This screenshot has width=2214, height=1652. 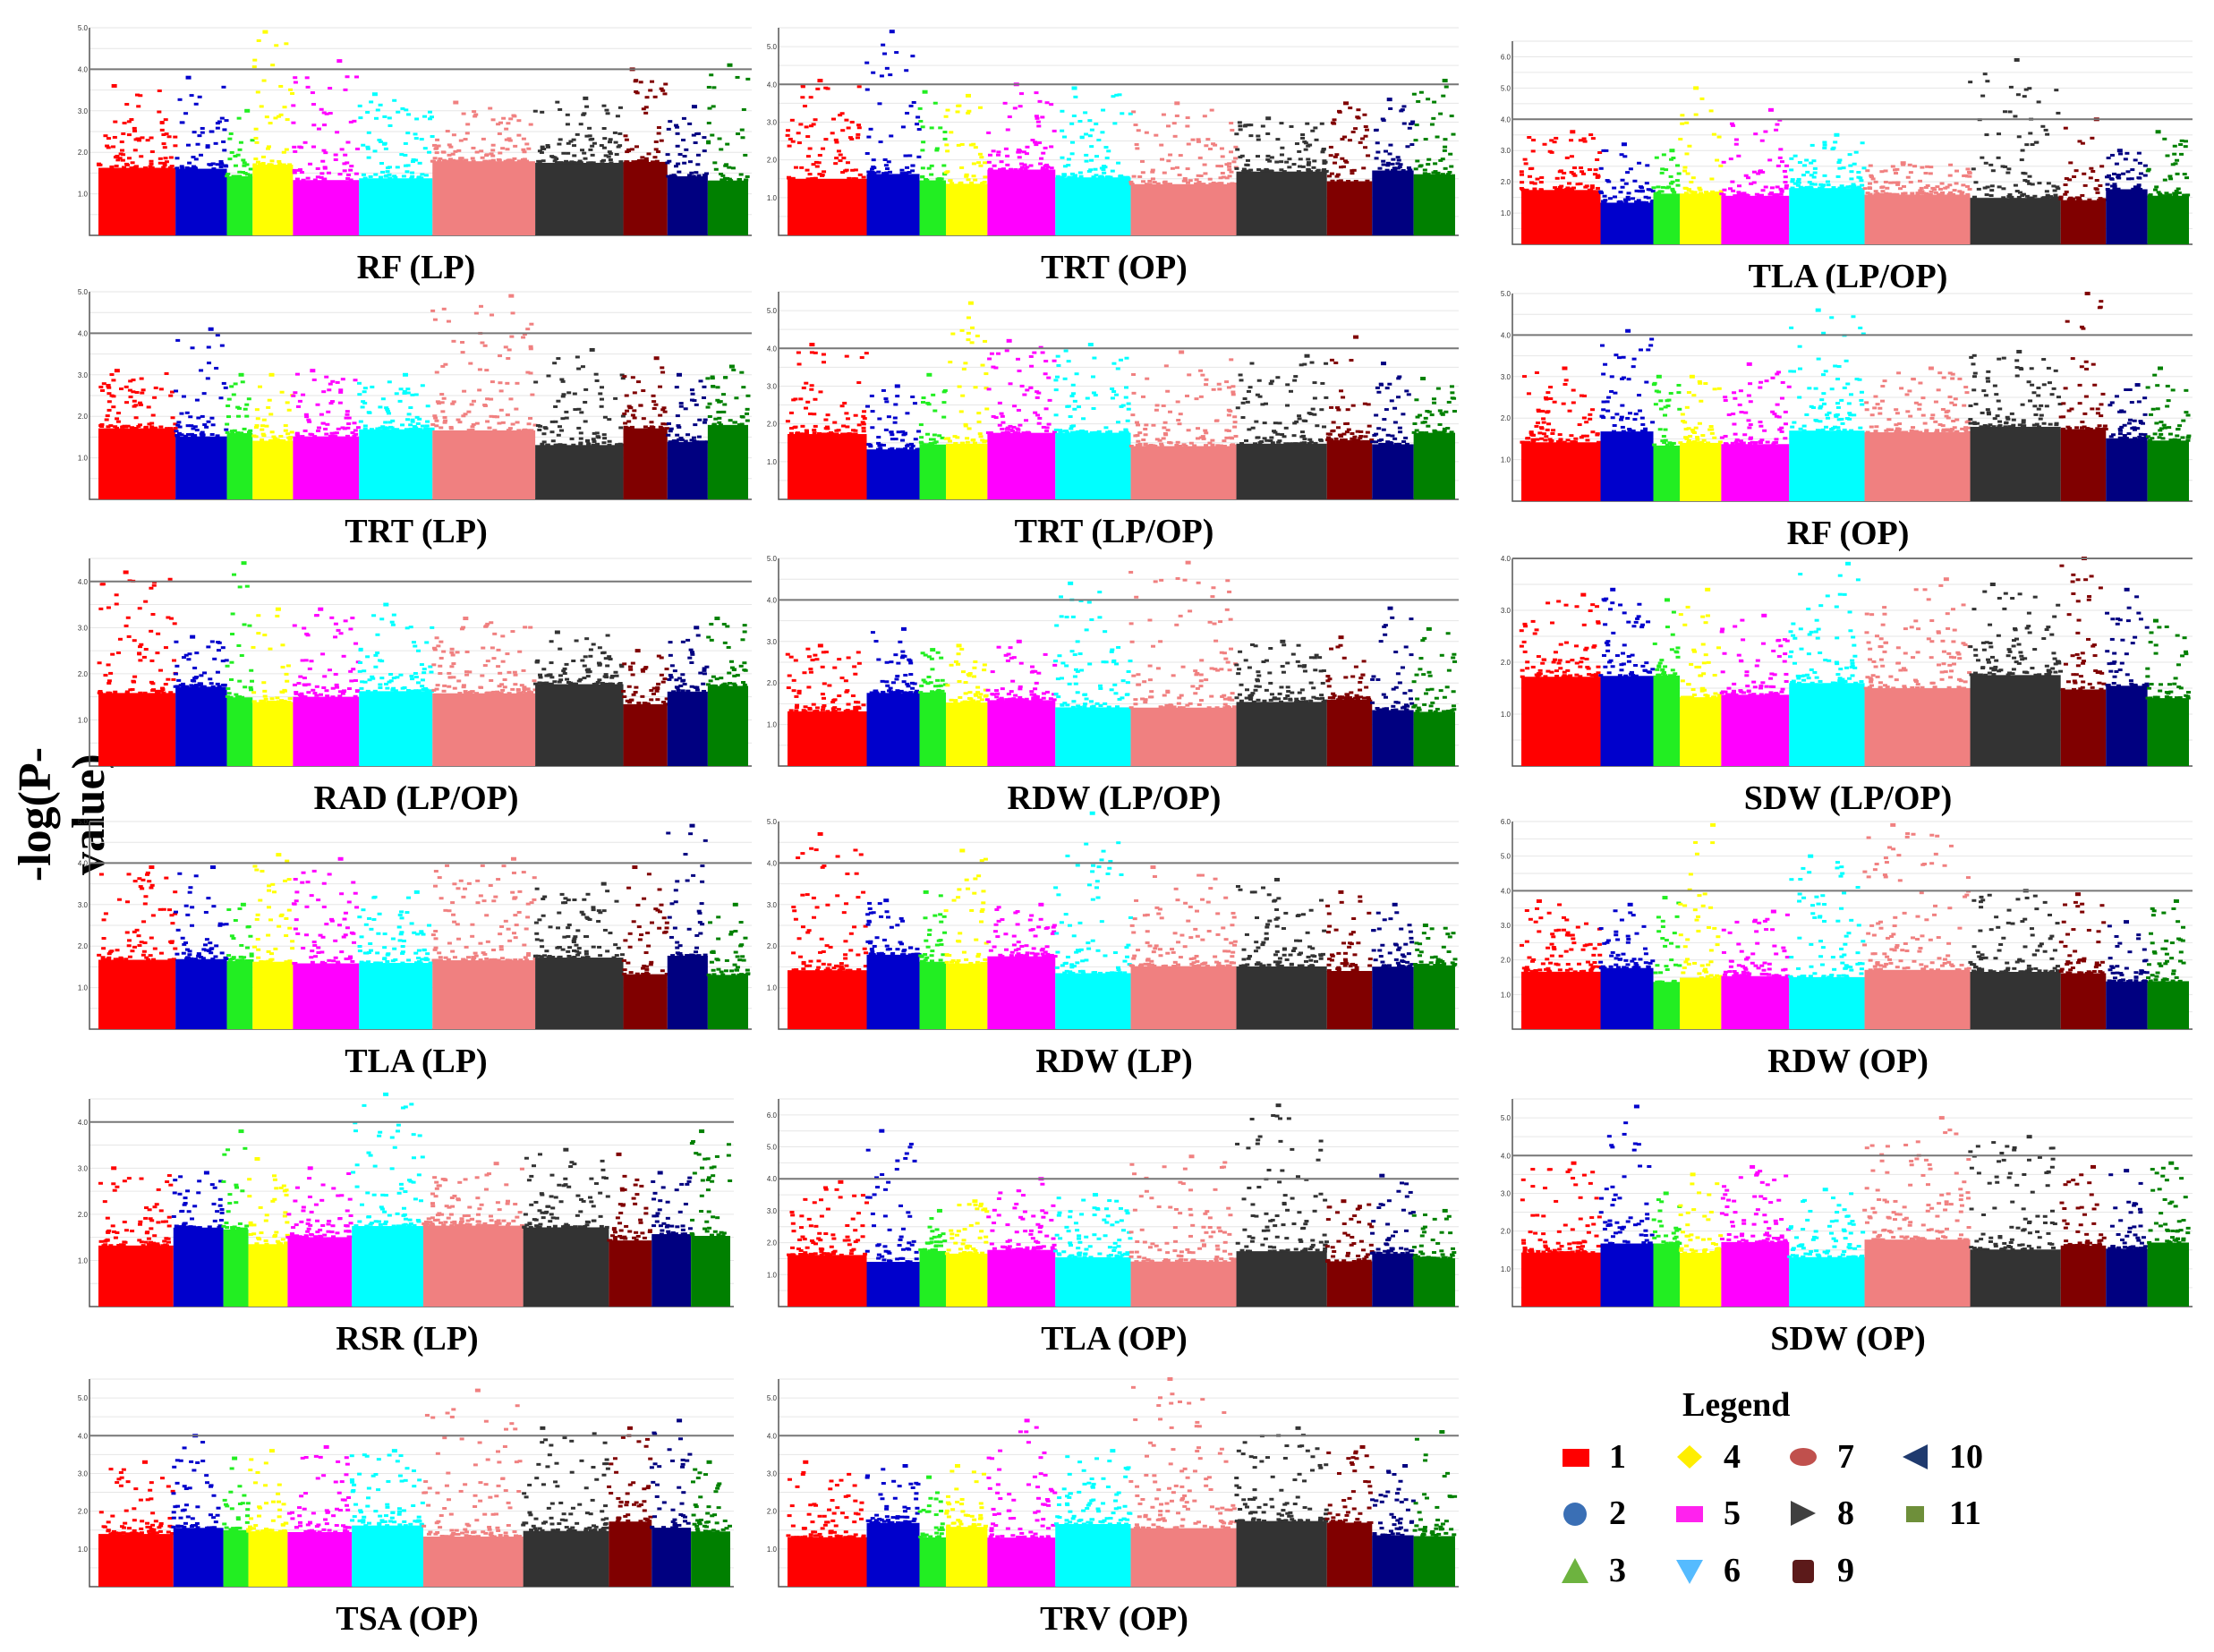 What do you see at coordinates (1350, 417) in the screenshot?
I see `chromosome-9-points` at bounding box center [1350, 417].